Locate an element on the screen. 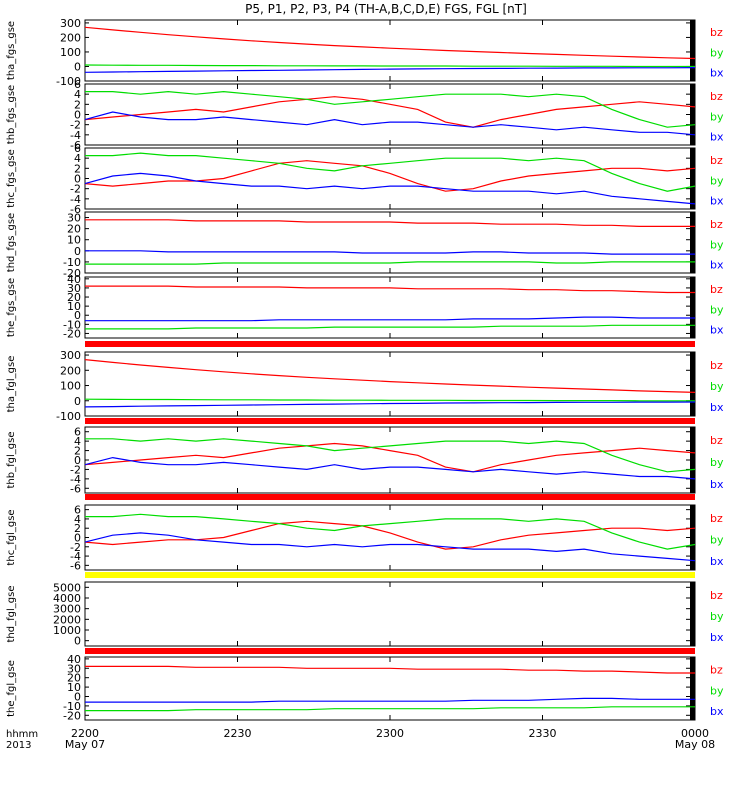  x-tick-label: 0000 is located at coordinates (695, 733).